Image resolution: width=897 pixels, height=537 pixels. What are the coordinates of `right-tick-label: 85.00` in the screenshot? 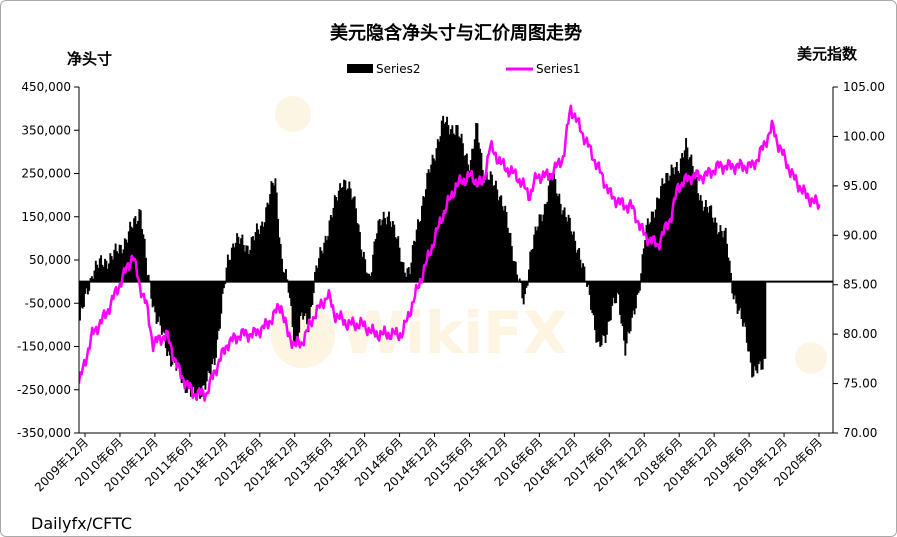 It's located at (860, 285).